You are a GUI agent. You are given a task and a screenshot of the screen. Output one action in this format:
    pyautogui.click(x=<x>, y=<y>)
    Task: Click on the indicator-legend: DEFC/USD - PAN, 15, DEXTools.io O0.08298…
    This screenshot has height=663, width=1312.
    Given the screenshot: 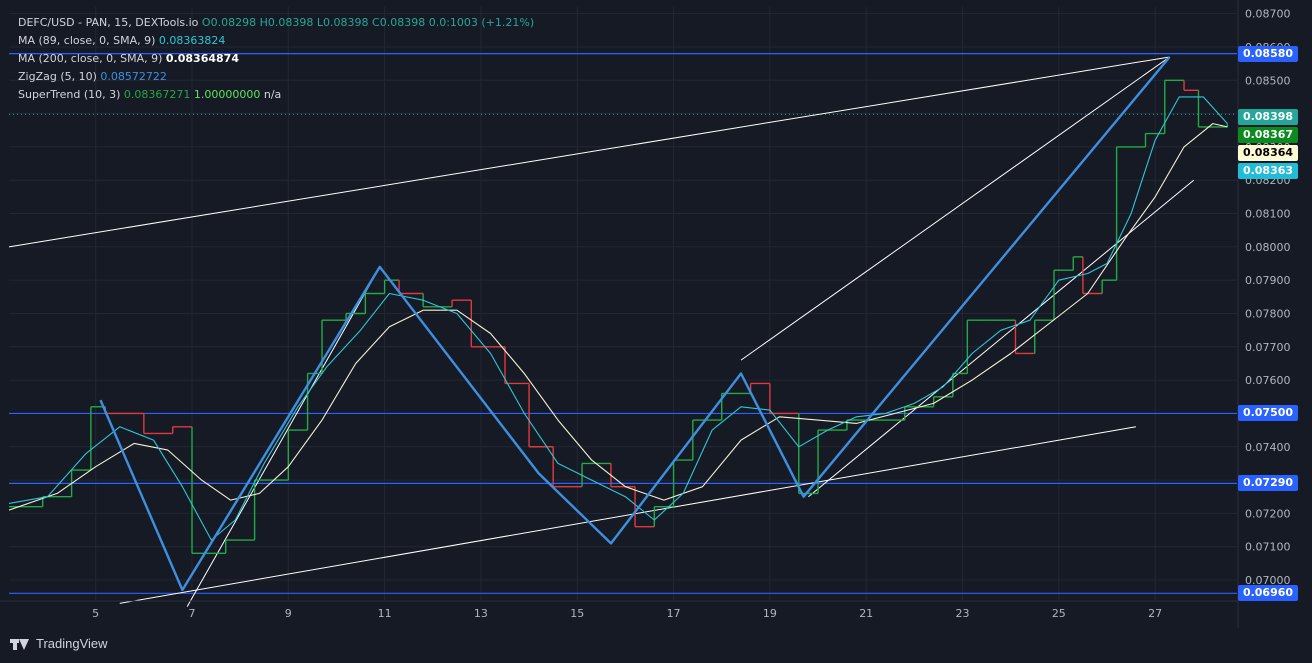 What is the action you would take?
    pyautogui.click(x=276, y=59)
    